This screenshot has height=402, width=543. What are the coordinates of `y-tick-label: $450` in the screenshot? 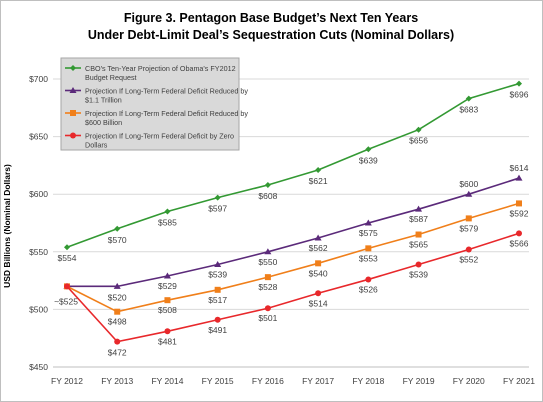 It's located at (38, 367).